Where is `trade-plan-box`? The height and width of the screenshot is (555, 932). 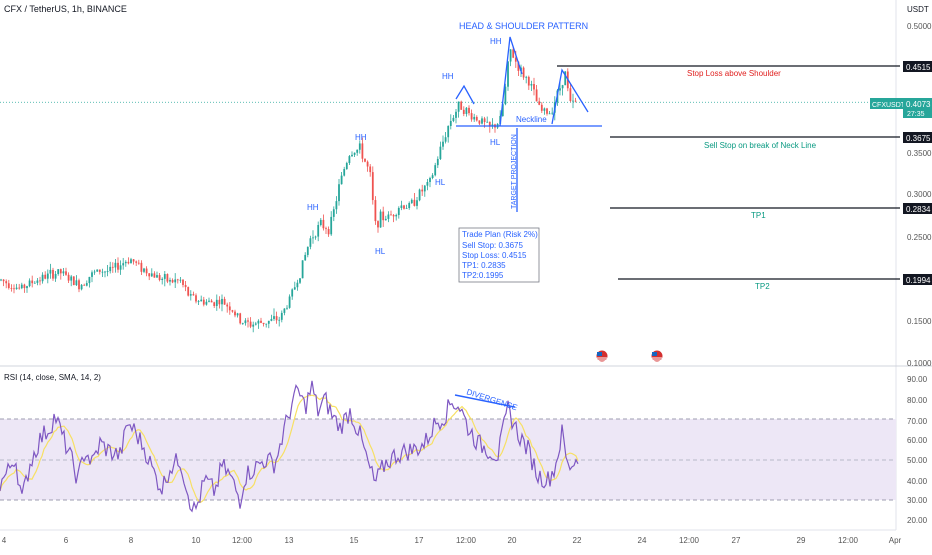 trade-plan-box is located at coordinates (499, 255).